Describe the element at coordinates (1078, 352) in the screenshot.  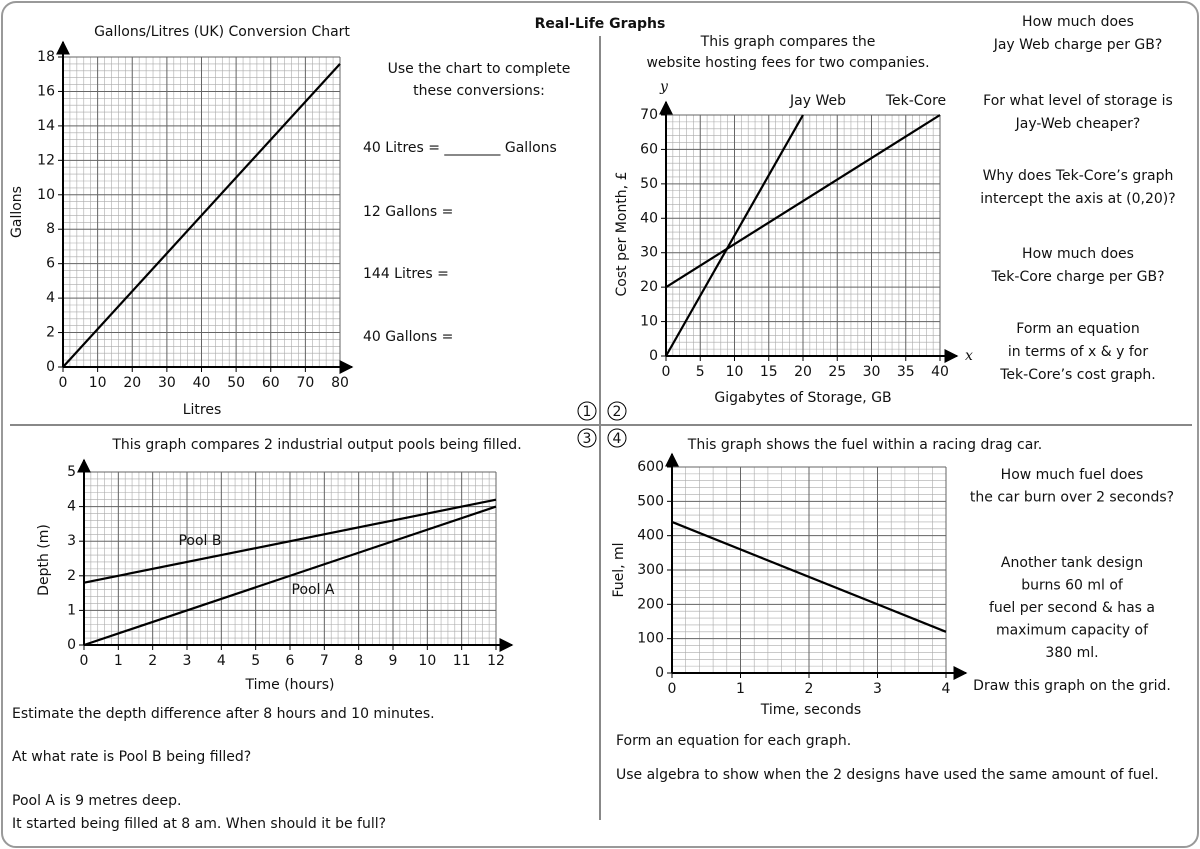
I see `question: in terms of x & y for` at that location.